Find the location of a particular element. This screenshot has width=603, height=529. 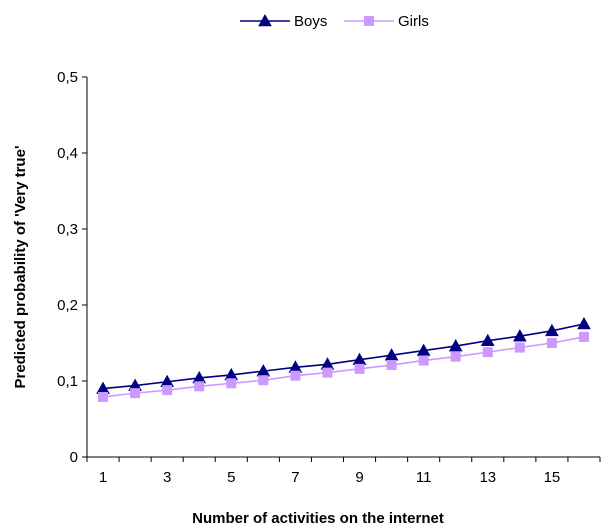

series-group is located at coordinates (343, 359).